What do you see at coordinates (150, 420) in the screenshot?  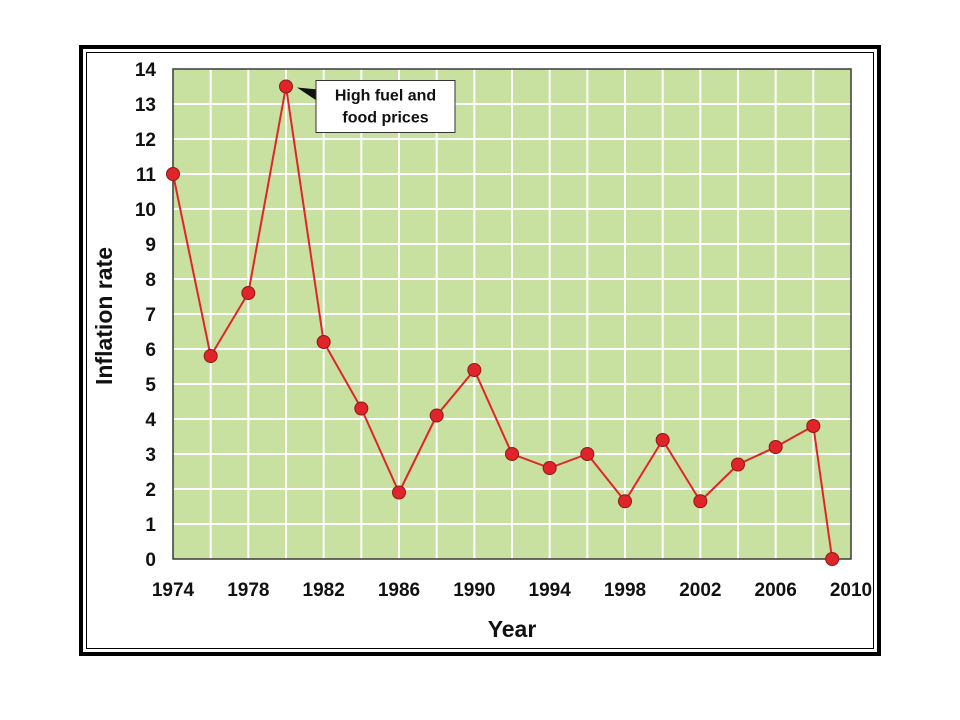 I see `y-tick-label: 4` at bounding box center [150, 420].